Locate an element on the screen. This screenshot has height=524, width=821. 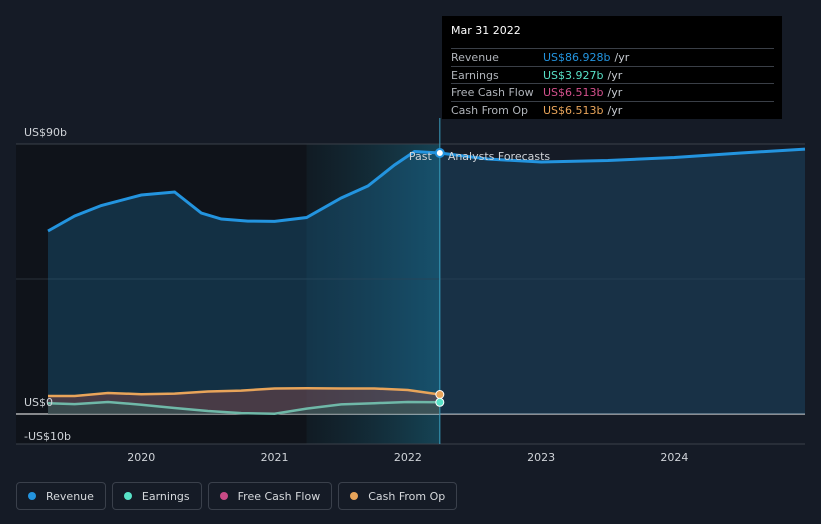
x-axis-tick-label: 2024 is located at coordinates (674, 457).